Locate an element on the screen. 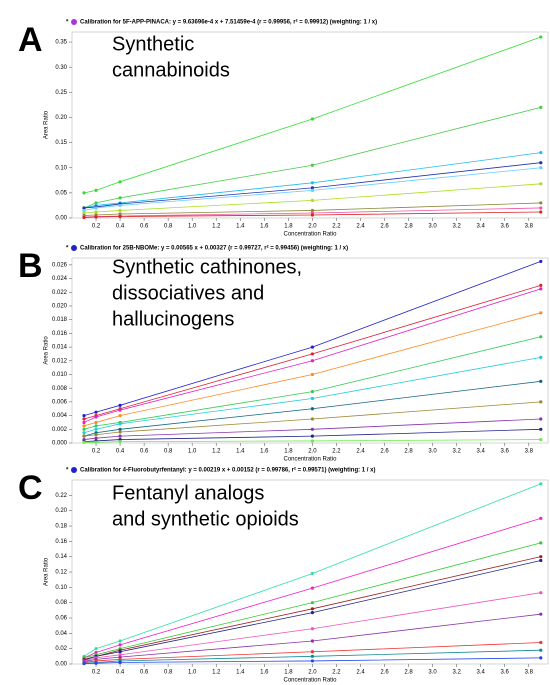  x-tick-label: 2.8 is located at coordinates (408, 227).